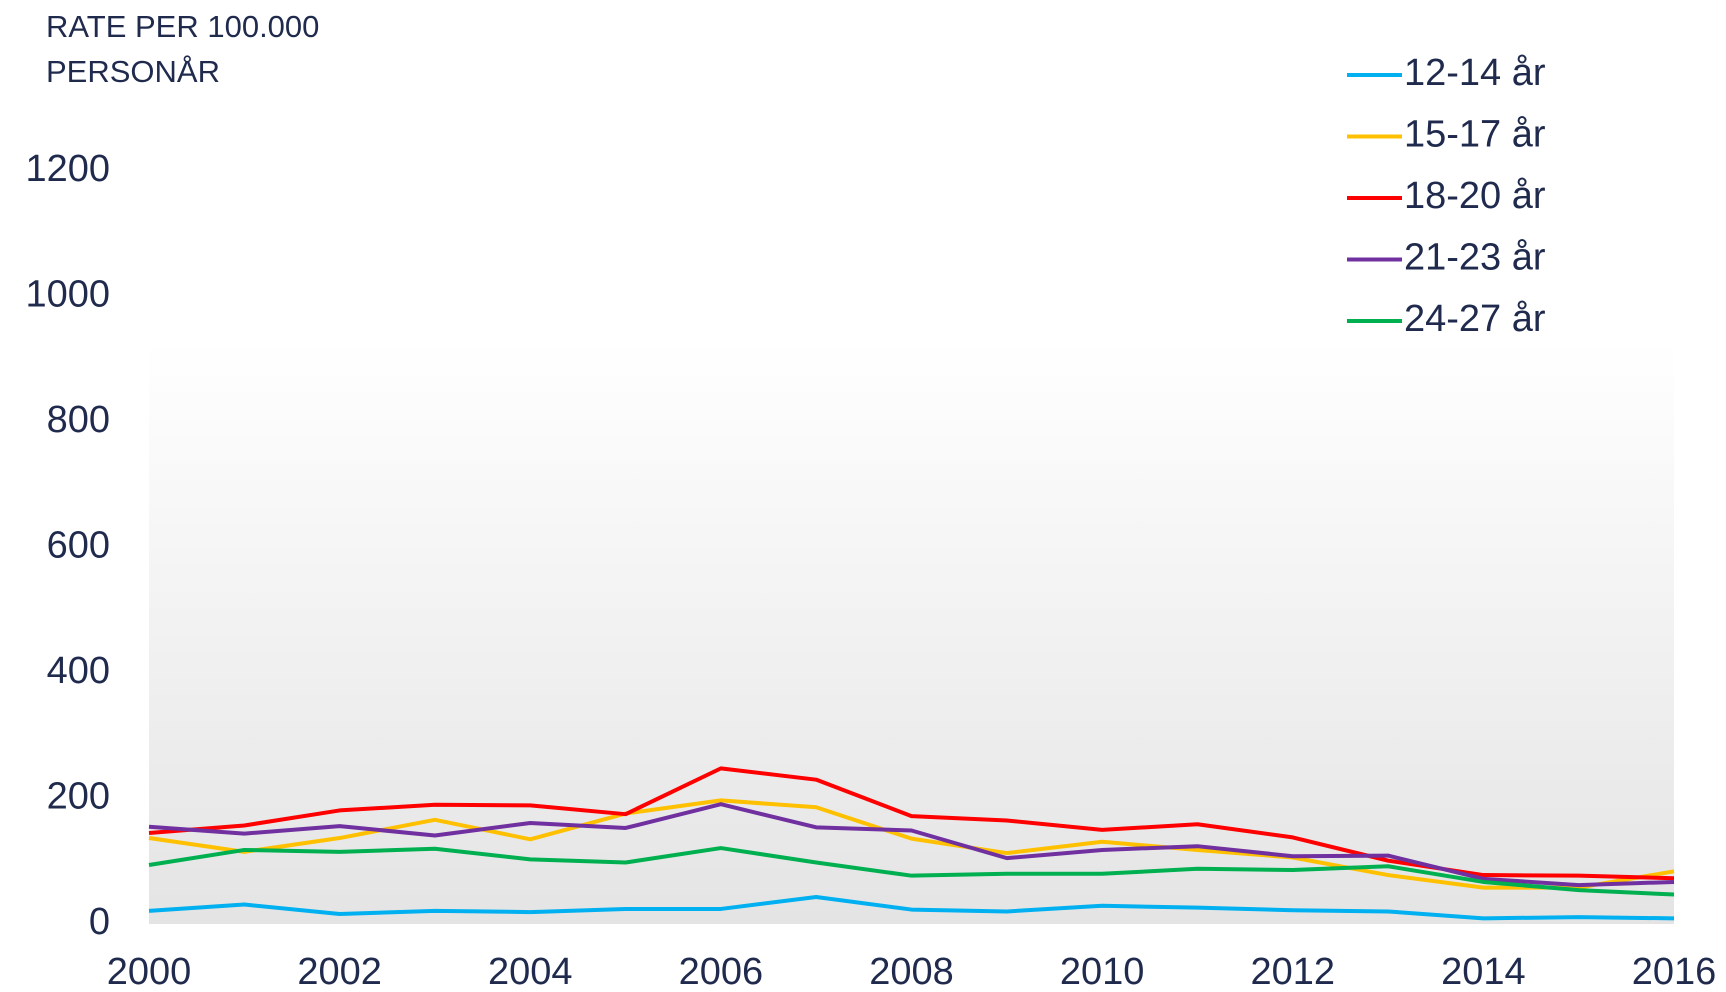 The width and height of the screenshot is (1726, 992). What do you see at coordinates (67, 295) in the screenshot?
I see `y-tick-label: 1000` at bounding box center [67, 295].